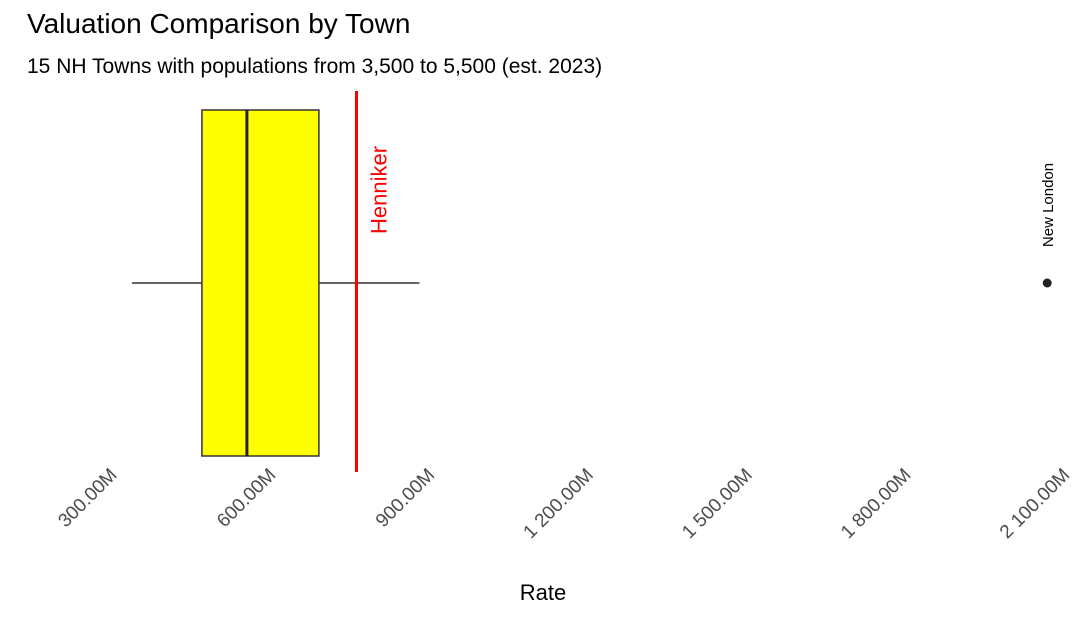 The image size is (1087, 618). What do you see at coordinates (543, 592) in the screenshot?
I see `x-axis-label: Rate` at bounding box center [543, 592].